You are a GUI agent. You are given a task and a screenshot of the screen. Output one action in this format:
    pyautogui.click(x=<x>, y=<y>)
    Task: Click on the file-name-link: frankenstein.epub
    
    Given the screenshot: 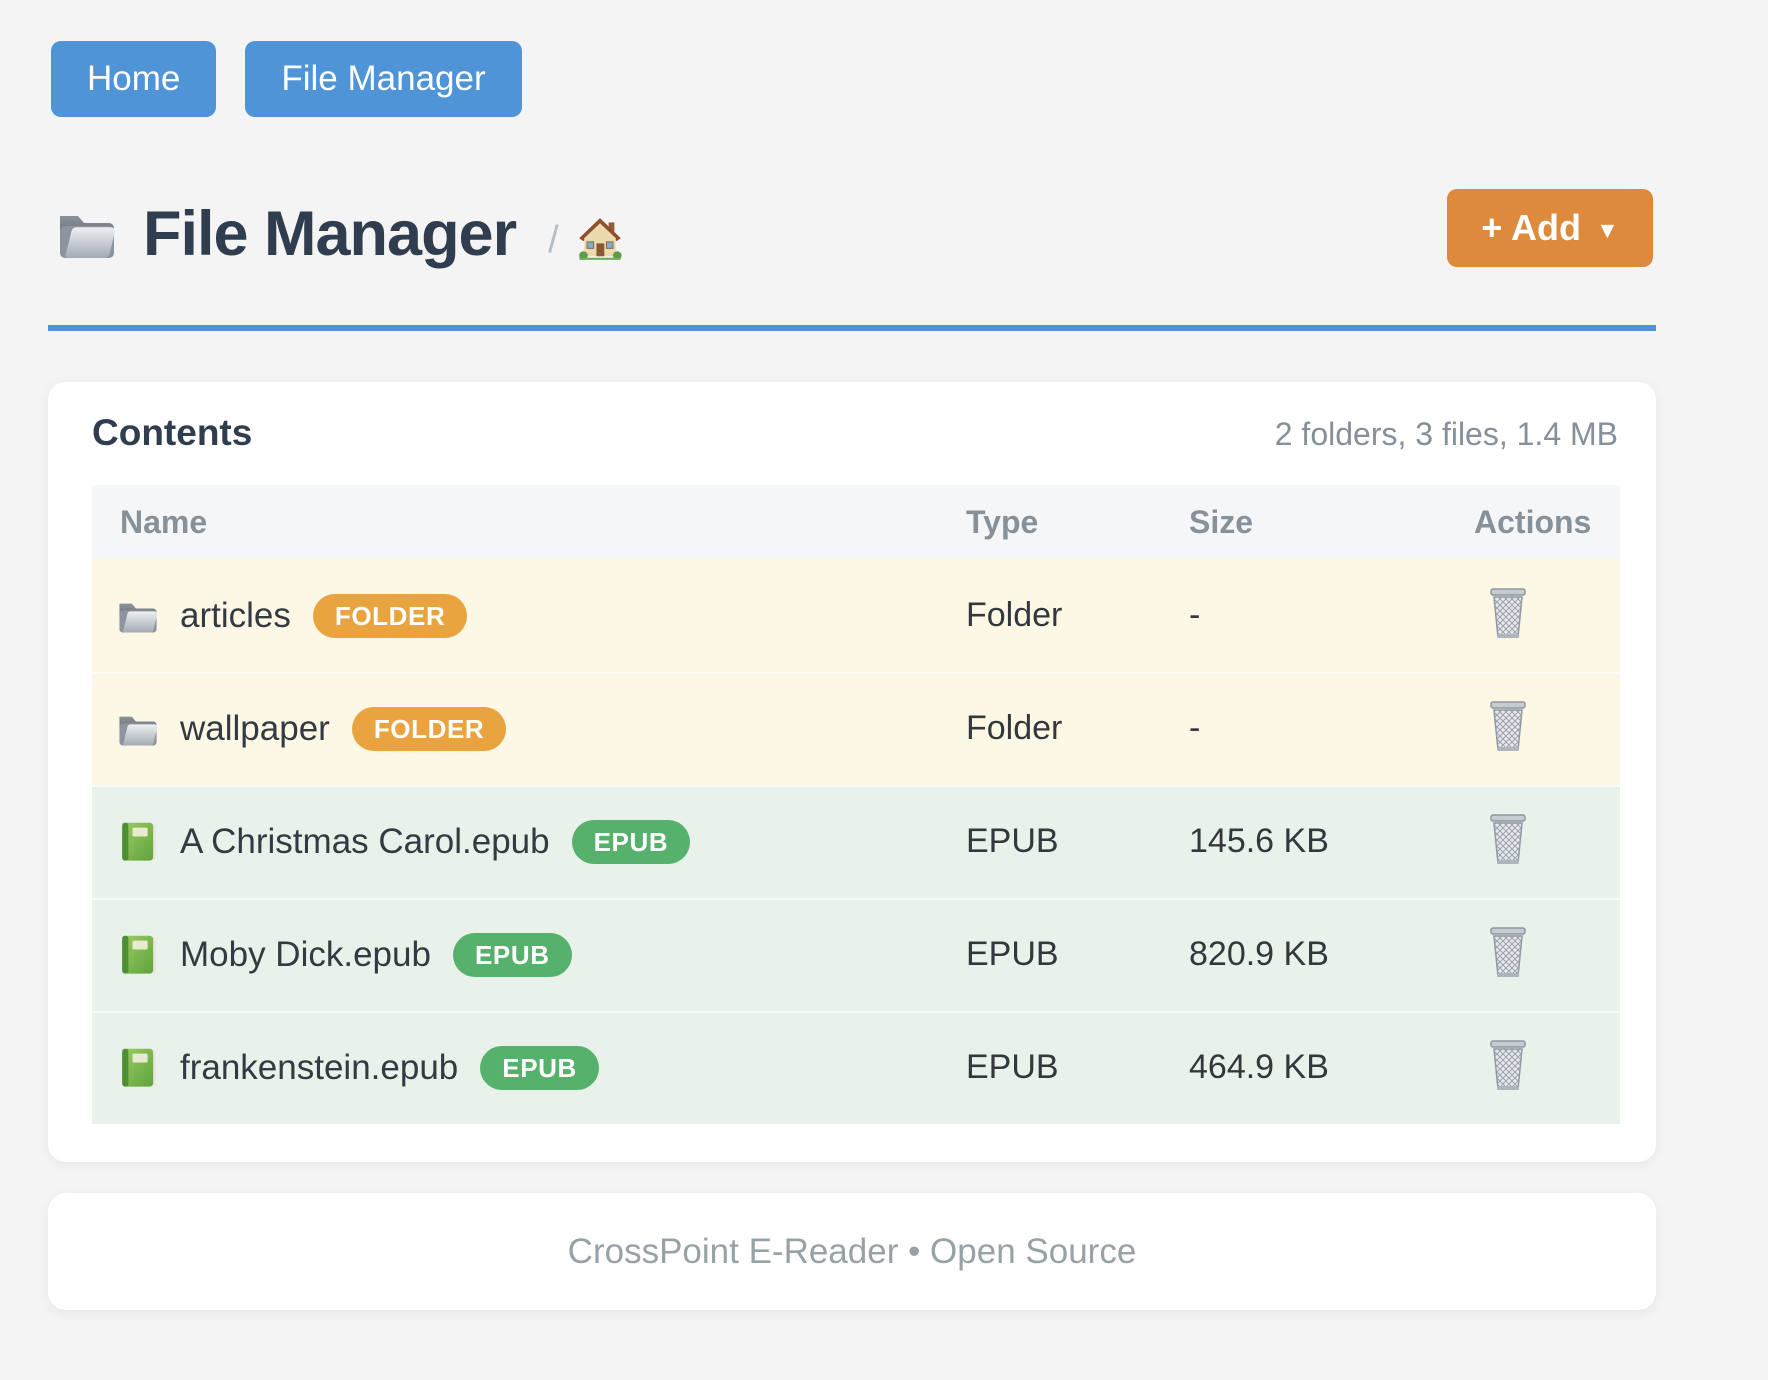 What is the action you would take?
    pyautogui.click(x=319, y=1067)
    